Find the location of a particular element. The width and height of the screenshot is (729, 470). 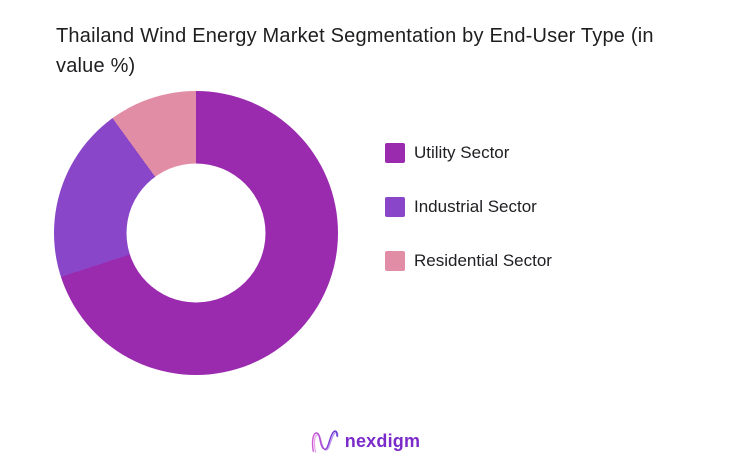

legend-item-residential: Residential Sector is located at coordinates (468, 261).